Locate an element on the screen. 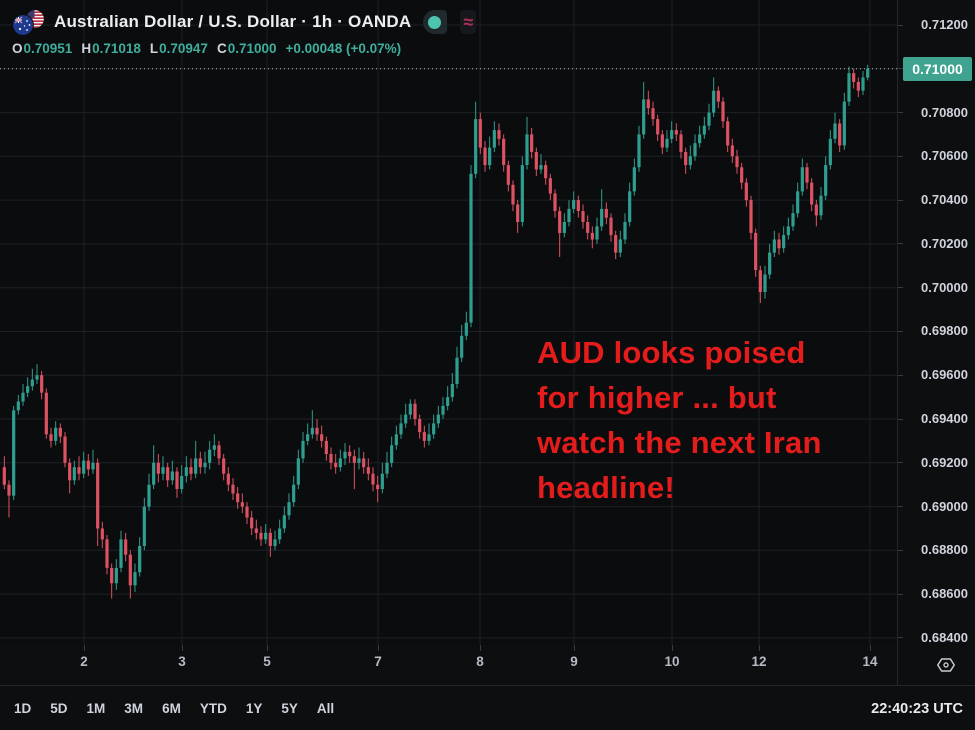  close-value: 0.71000 is located at coordinates (252, 48).